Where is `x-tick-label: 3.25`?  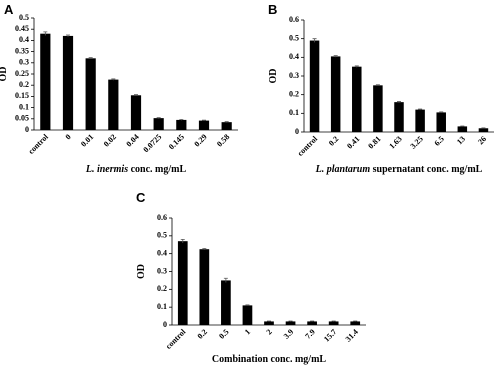 x-tick-label: 3.25 is located at coordinates (417, 142).